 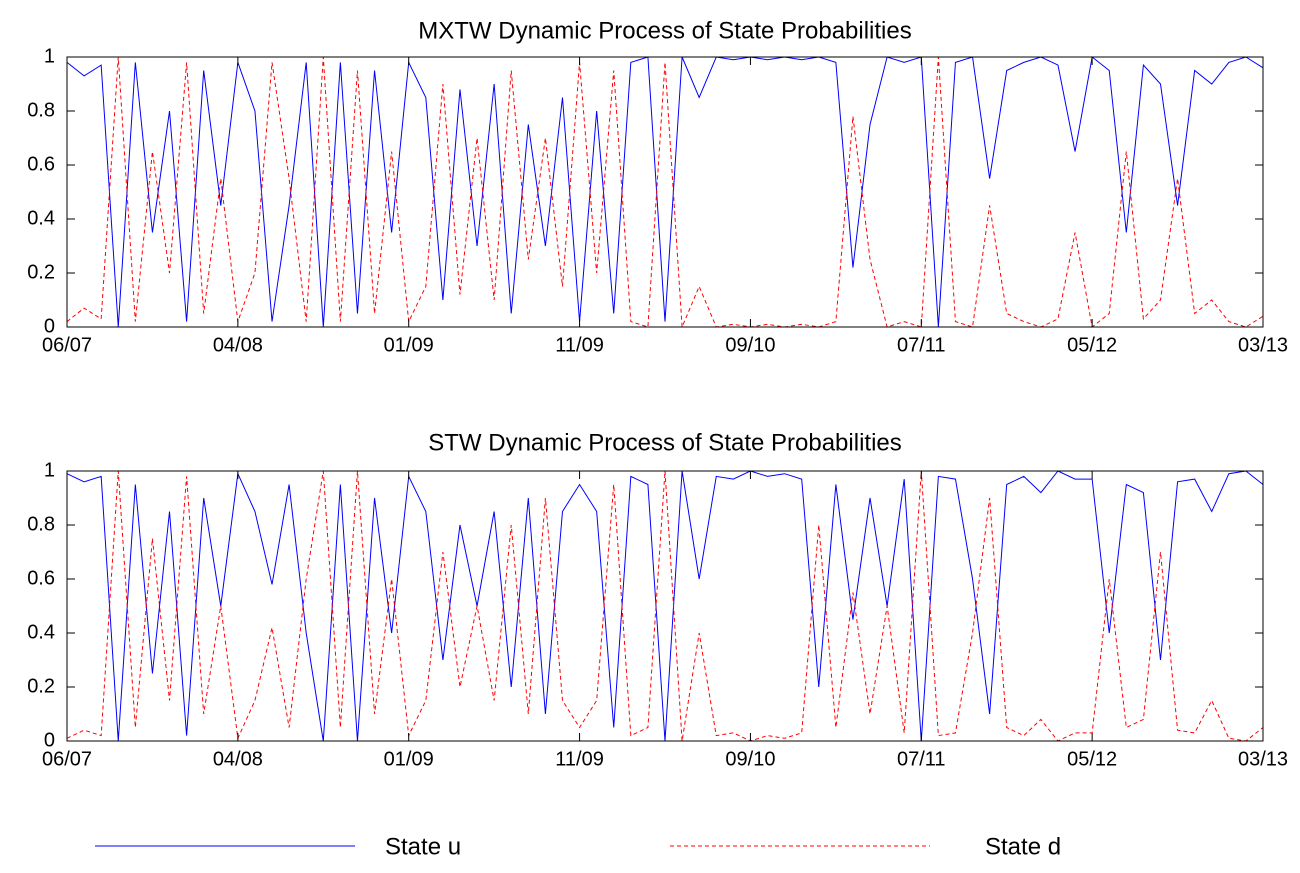 What do you see at coordinates (423, 846) in the screenshot?
I see `legend-label: State u` at bounding box center [423, 846].